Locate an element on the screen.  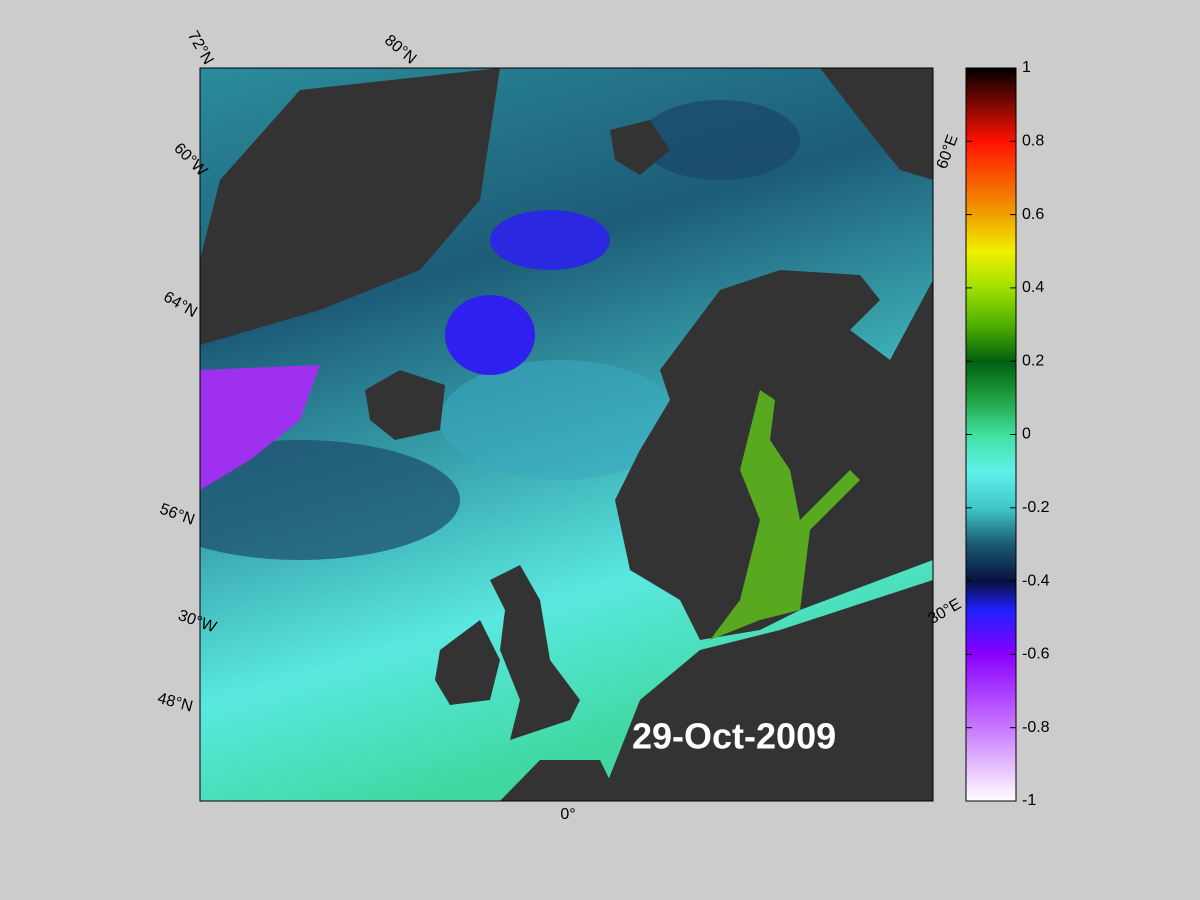
grid-label: 72°N is located at coordinates (200, 47).